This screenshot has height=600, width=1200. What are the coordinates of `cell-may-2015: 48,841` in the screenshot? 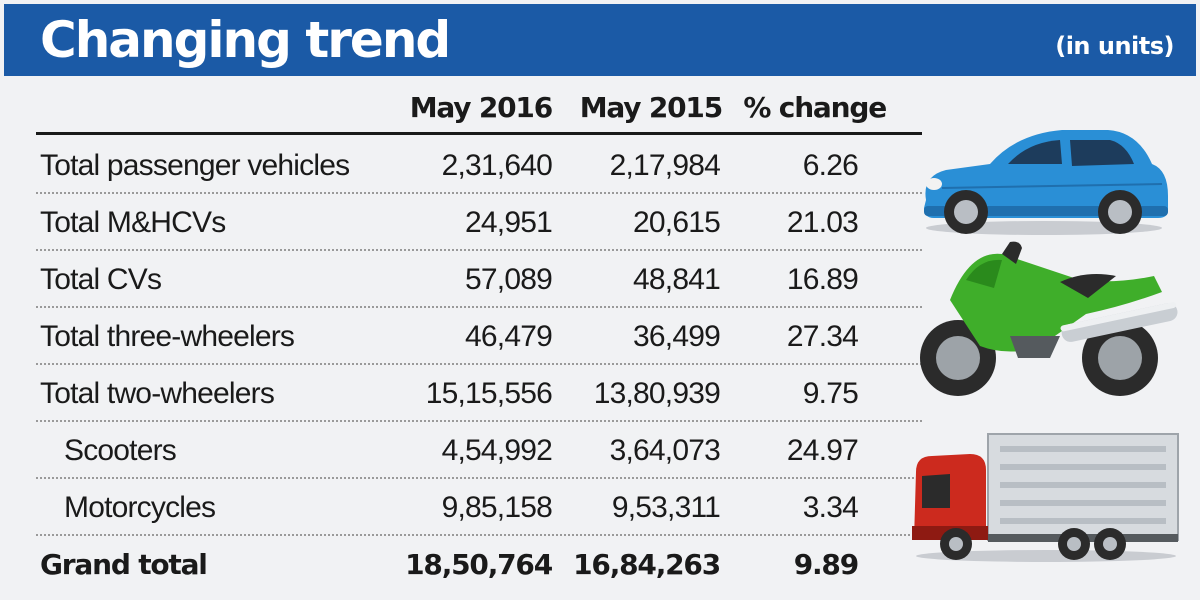 It's located at (677, 279).